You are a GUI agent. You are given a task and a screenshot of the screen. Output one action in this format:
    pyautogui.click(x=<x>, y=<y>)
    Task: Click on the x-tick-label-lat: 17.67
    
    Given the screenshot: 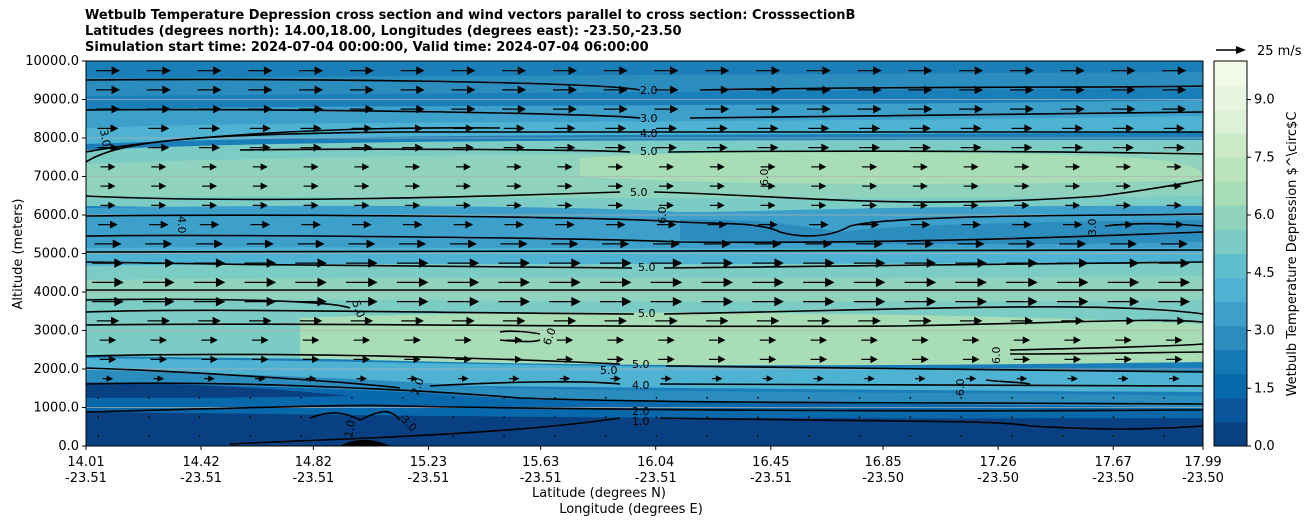 What is the action you would take?
    pyautogui.click(x=1113, y=462)
    